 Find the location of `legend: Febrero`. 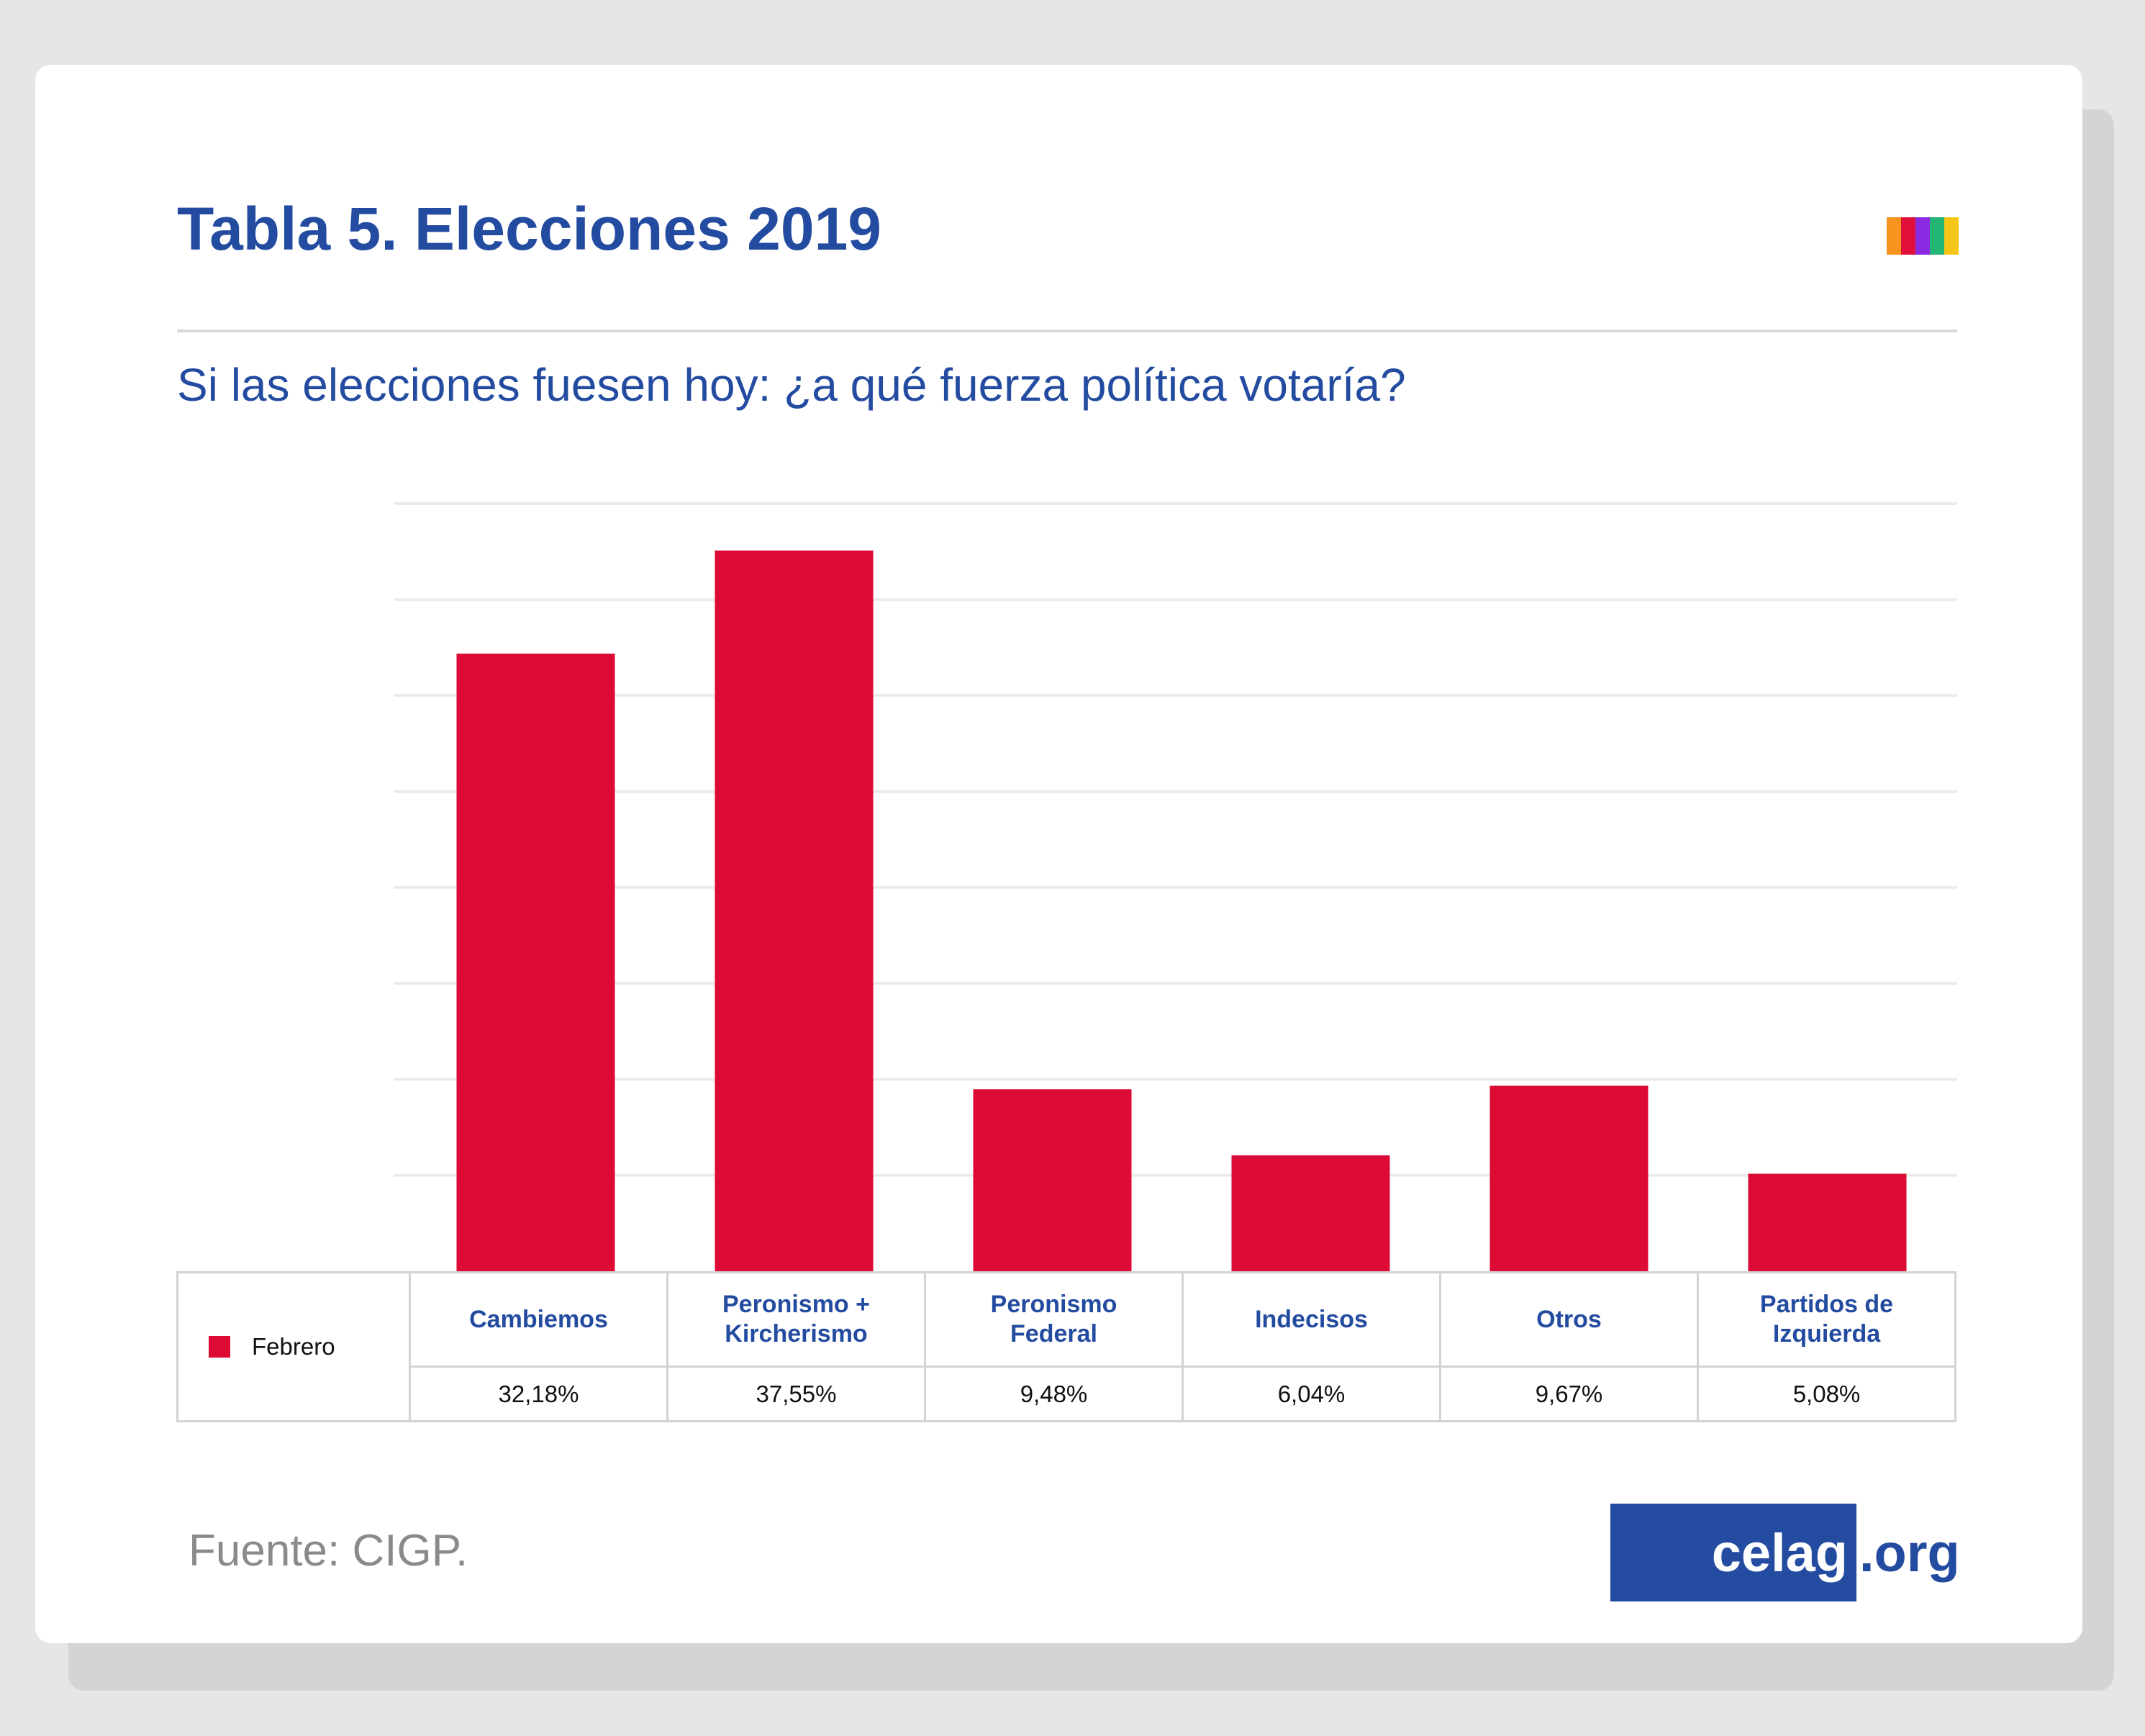

legend: Febrero is located at coordinates (293, 1346).